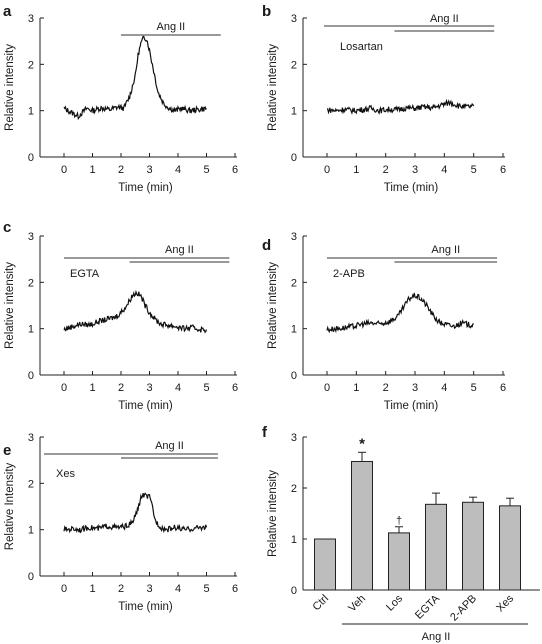 Image resolution: width=542 pixels, height=644 pixels. Describe the element at coordinates (394, 602) in the screenshot. I see `category-label: Los` at that location.